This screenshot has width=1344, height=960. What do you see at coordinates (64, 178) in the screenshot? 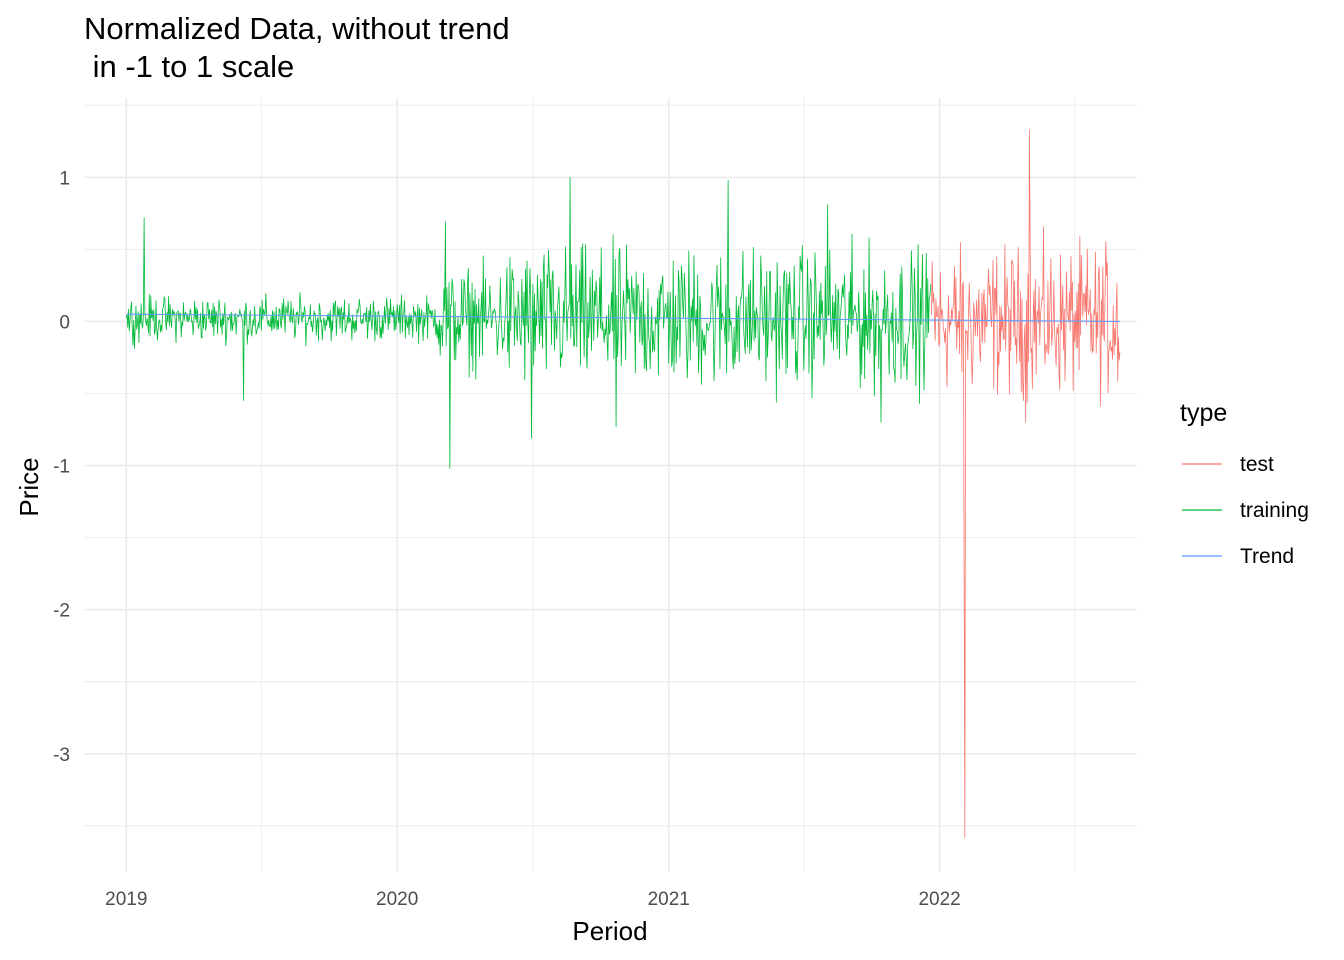
I see `y-tick-label: 1` at bounding box center [64, 178].